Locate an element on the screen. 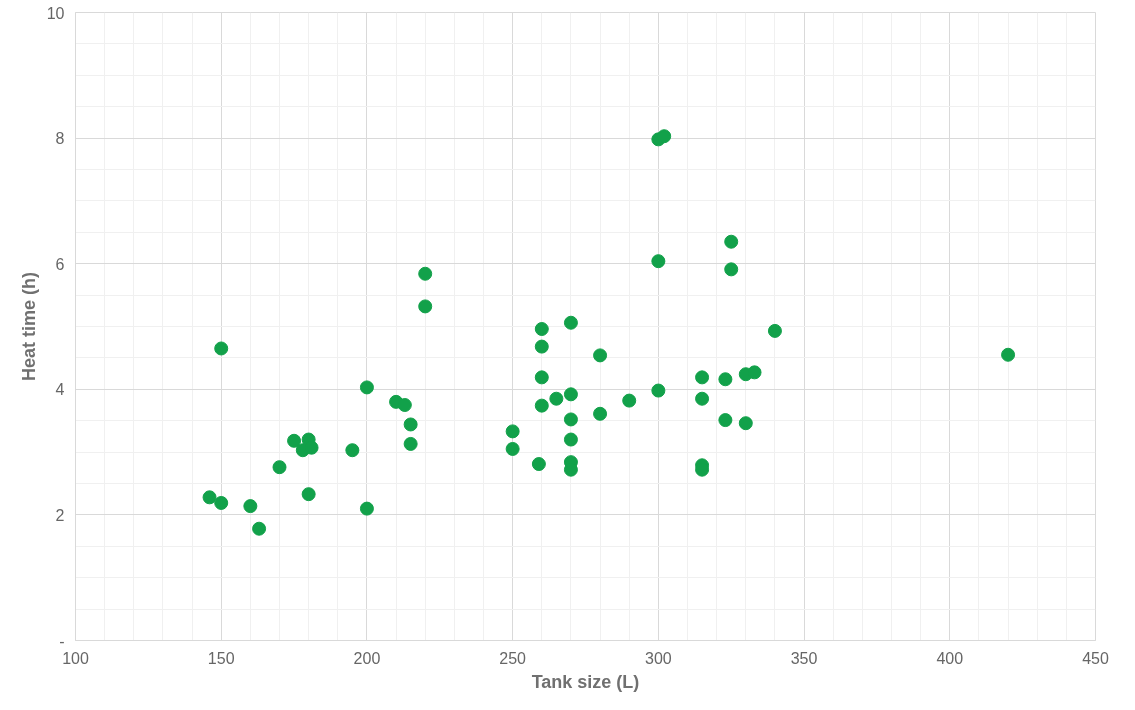 The image size is (1135, 710). x-tick-label: 350 is located at coordinates (804, 658).